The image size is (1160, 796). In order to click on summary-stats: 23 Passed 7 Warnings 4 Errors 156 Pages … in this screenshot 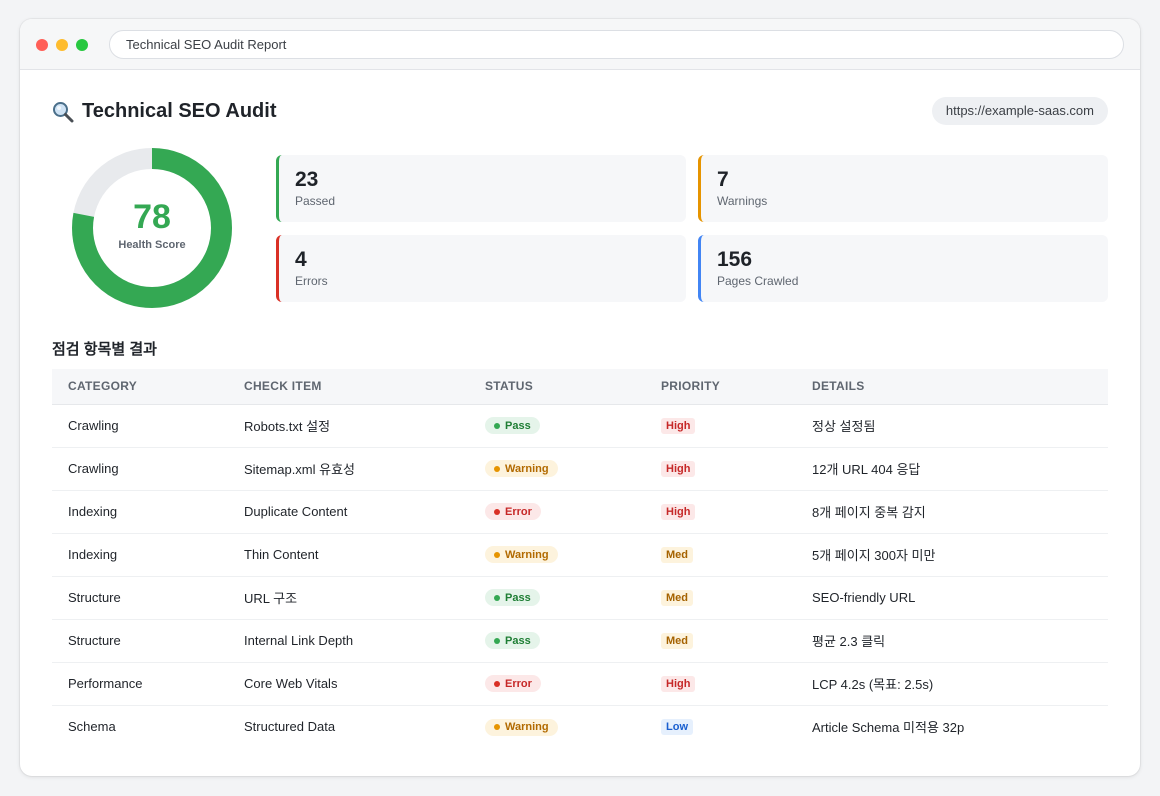, I will do `click(692, 228)`.